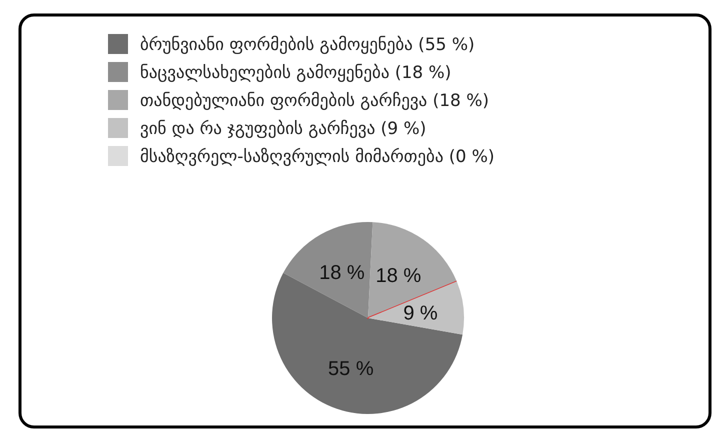 This screenshot has width=724, height=434. What do you see at coordinates (420, 313) in the screenshot?
I see `data-label: 9 %` at bounding box center [420, 313].